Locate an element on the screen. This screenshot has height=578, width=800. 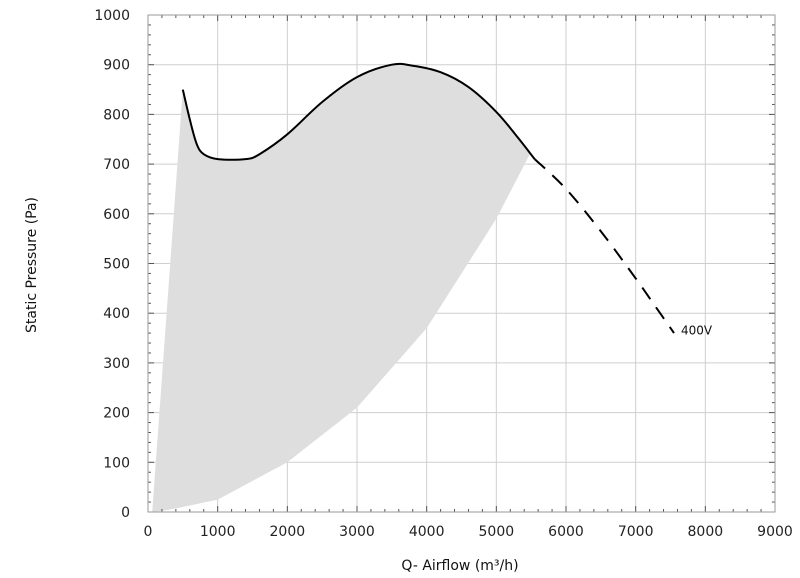
y-tick-label: 300 is located at coordinates (116, 364).